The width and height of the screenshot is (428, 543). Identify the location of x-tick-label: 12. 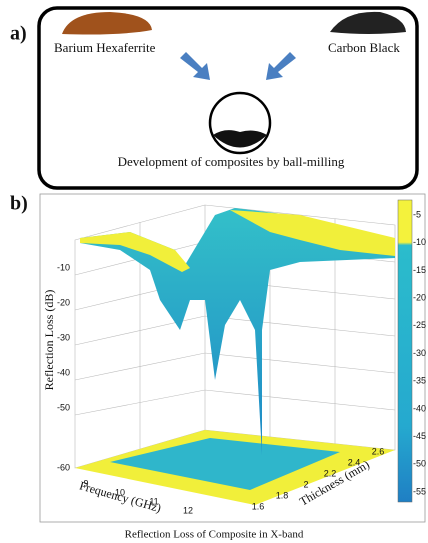
(188, 510).